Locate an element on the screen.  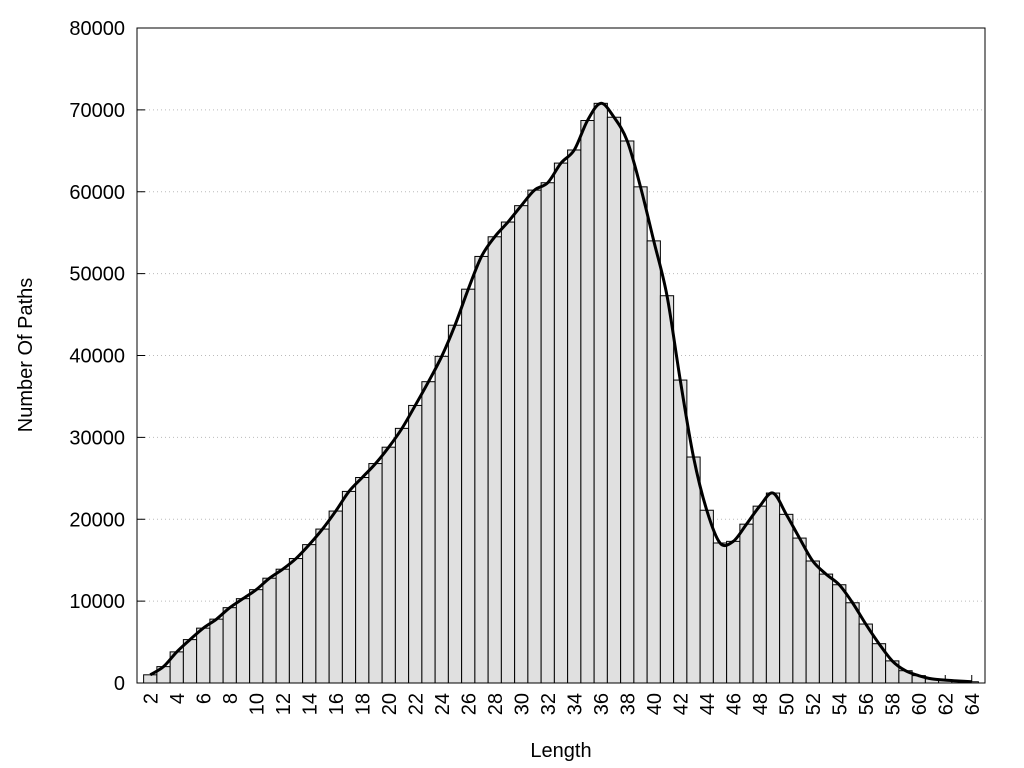
x-tick-label: 32 is located at coordinates (549, 704).